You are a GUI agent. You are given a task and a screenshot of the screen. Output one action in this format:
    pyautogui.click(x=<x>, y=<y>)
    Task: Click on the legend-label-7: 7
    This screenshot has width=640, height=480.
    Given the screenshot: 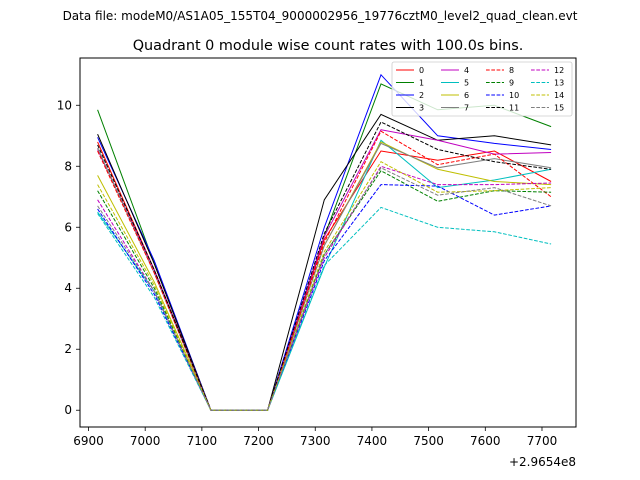 What is the action you would take?
    pyautogui.click(x=466, y=108)
    